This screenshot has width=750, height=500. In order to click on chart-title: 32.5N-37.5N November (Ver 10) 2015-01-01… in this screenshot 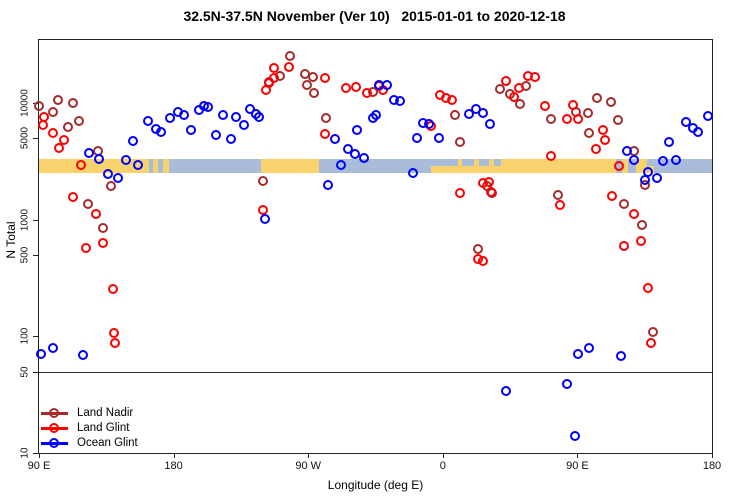, I will do `click(374, 16)`.